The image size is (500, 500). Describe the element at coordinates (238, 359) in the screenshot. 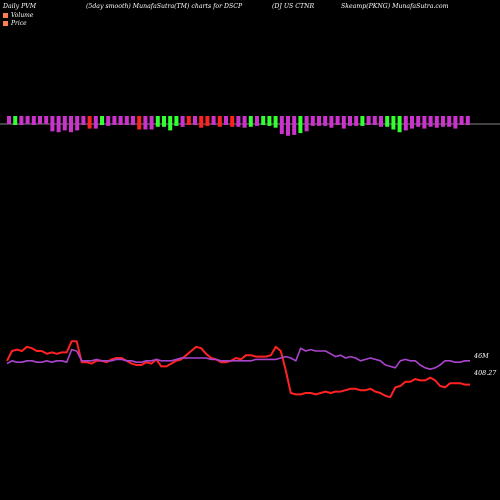

I see `volume-line` at that location.